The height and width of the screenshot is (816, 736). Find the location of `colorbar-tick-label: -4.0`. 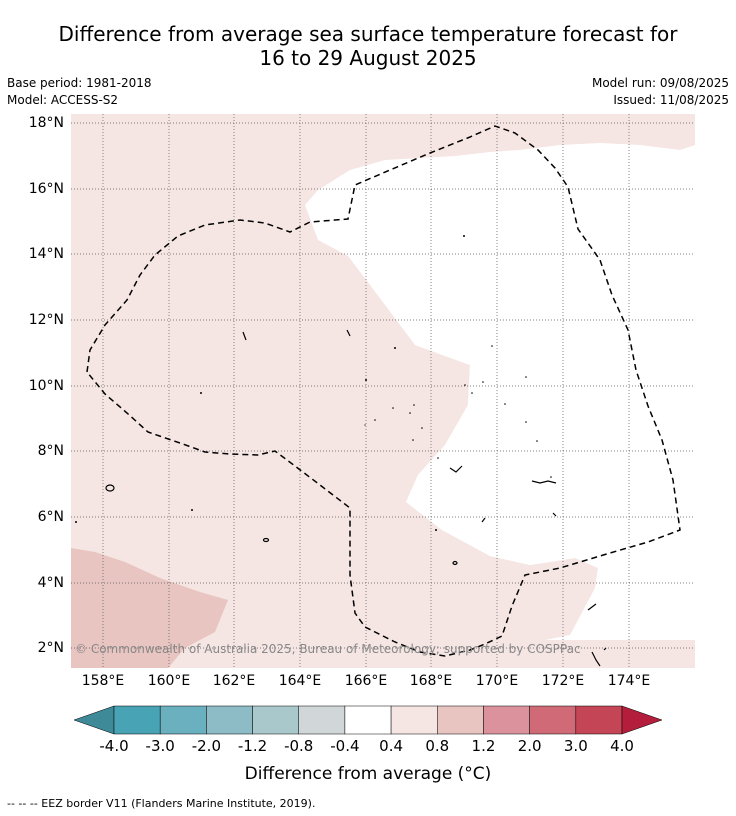

colorbar-tick-label: -4.0 is located at coordinates (114, 746).